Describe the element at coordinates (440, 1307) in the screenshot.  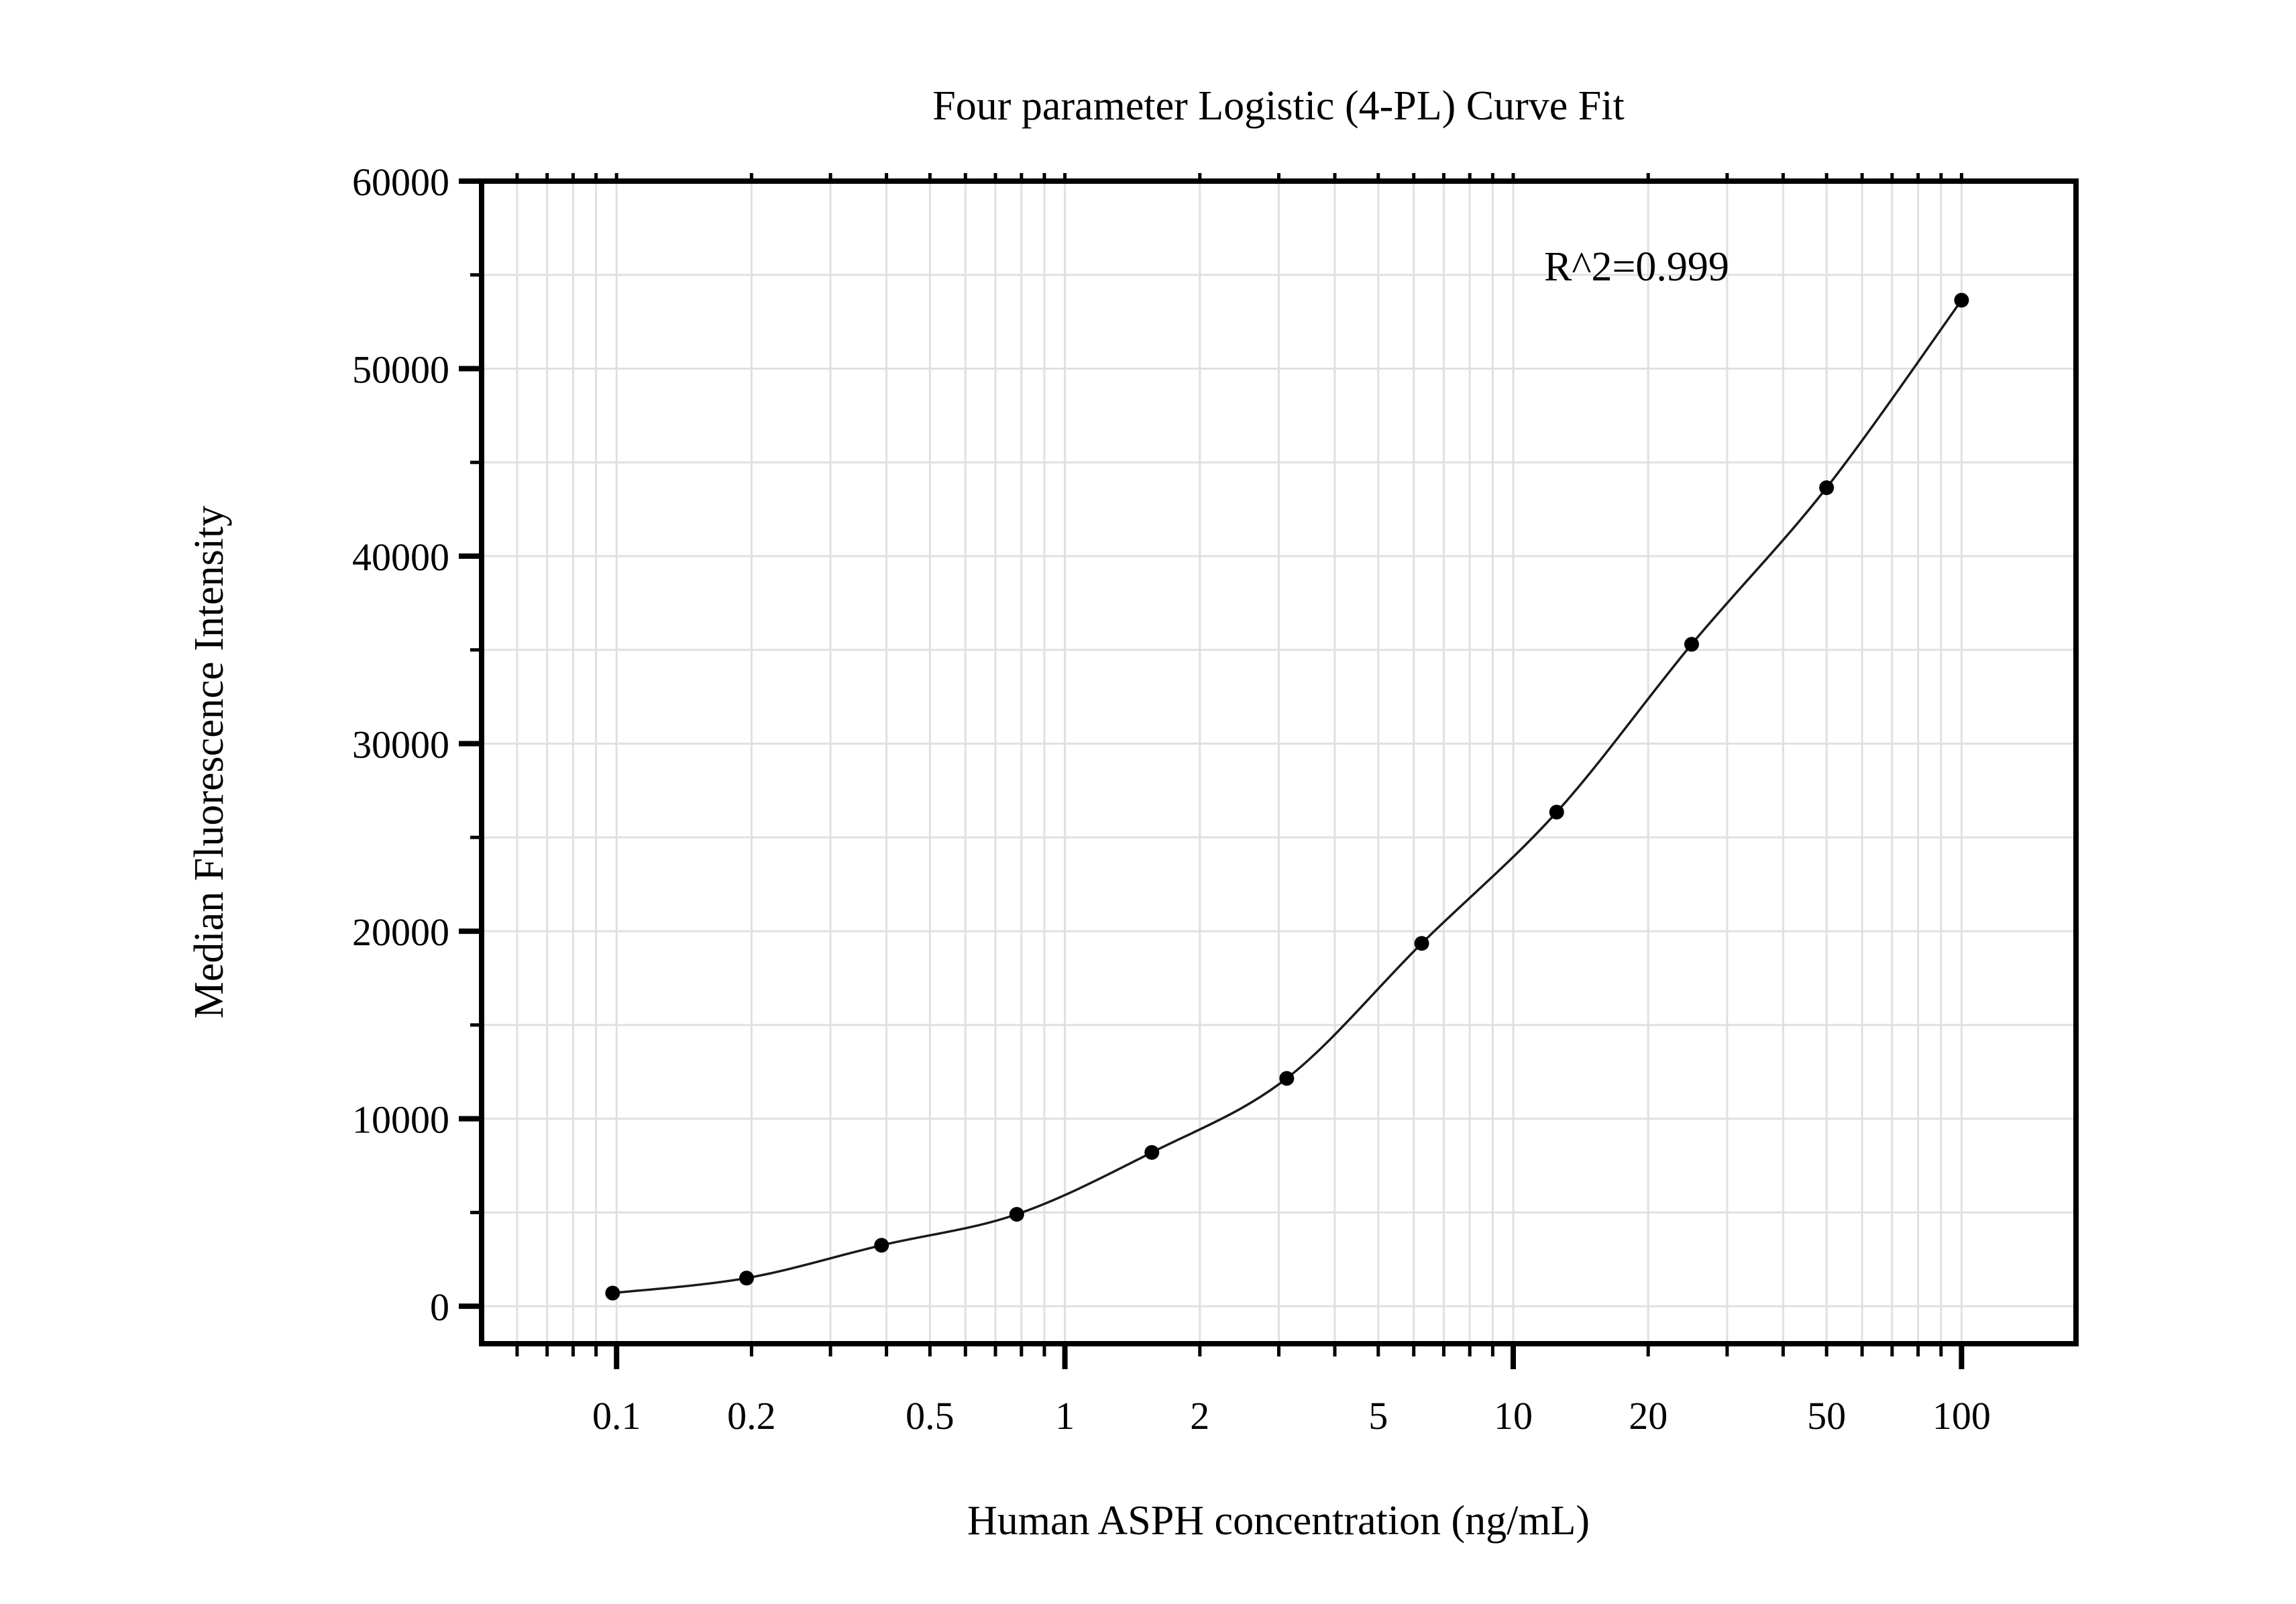
I see `y-tick-label: 0` at that location.